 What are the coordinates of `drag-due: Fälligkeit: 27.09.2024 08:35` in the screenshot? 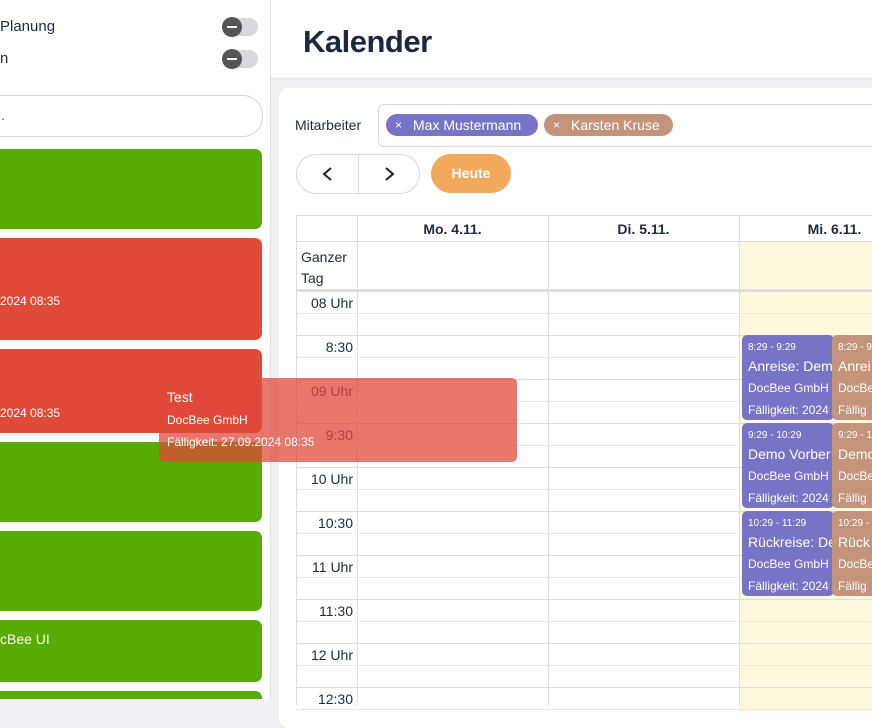 It's located at (241, 442).